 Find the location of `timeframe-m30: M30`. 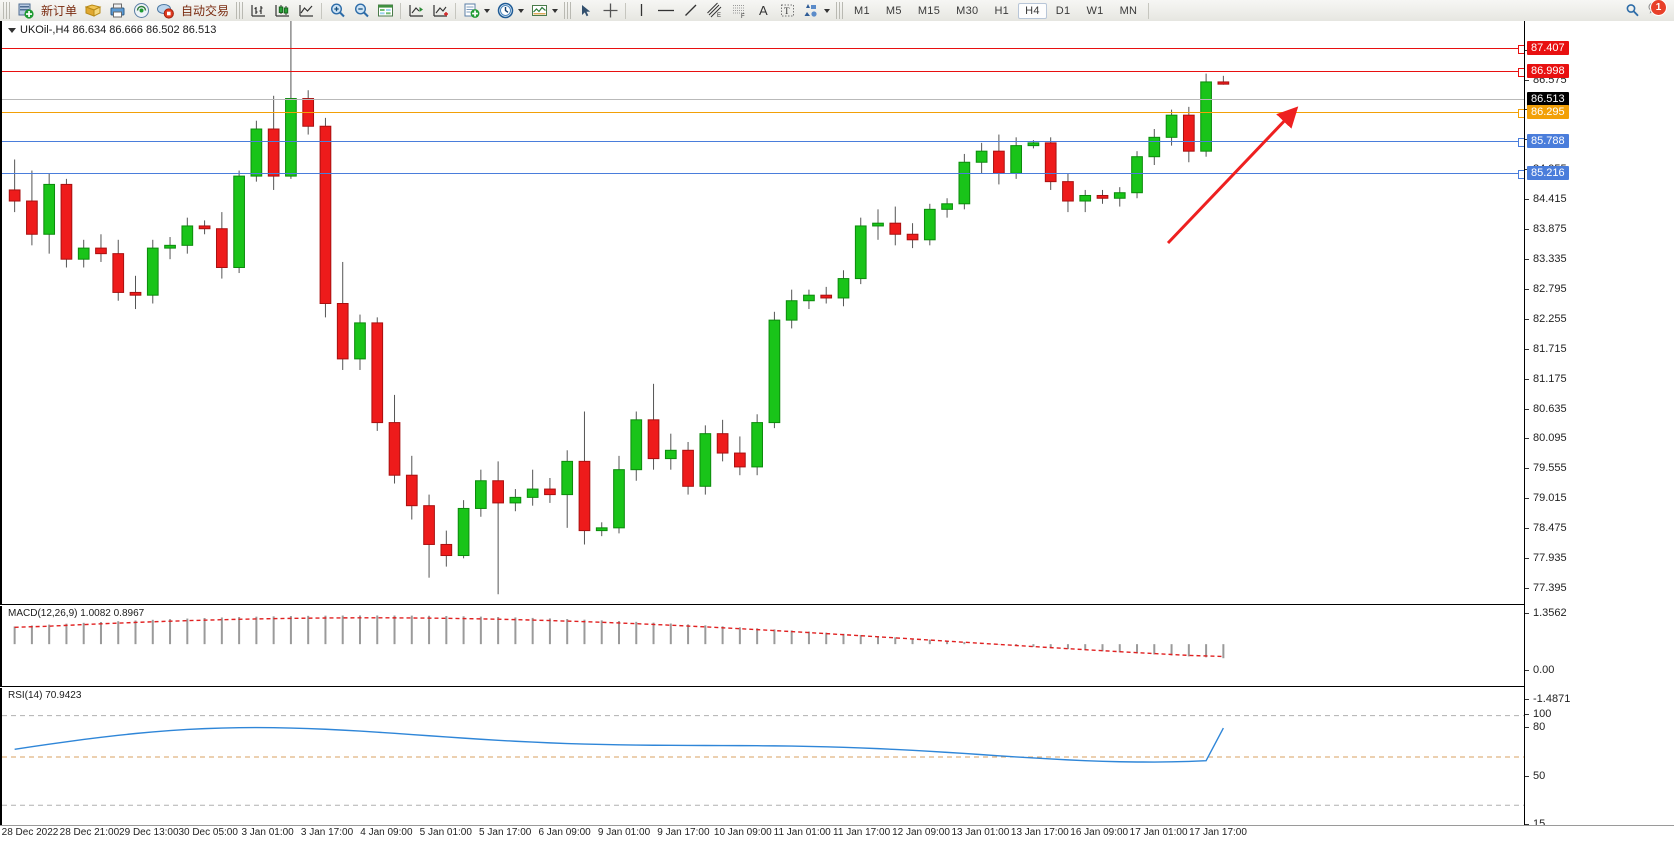

timeframe-m30: M30 is located at coordinates (967, 10).